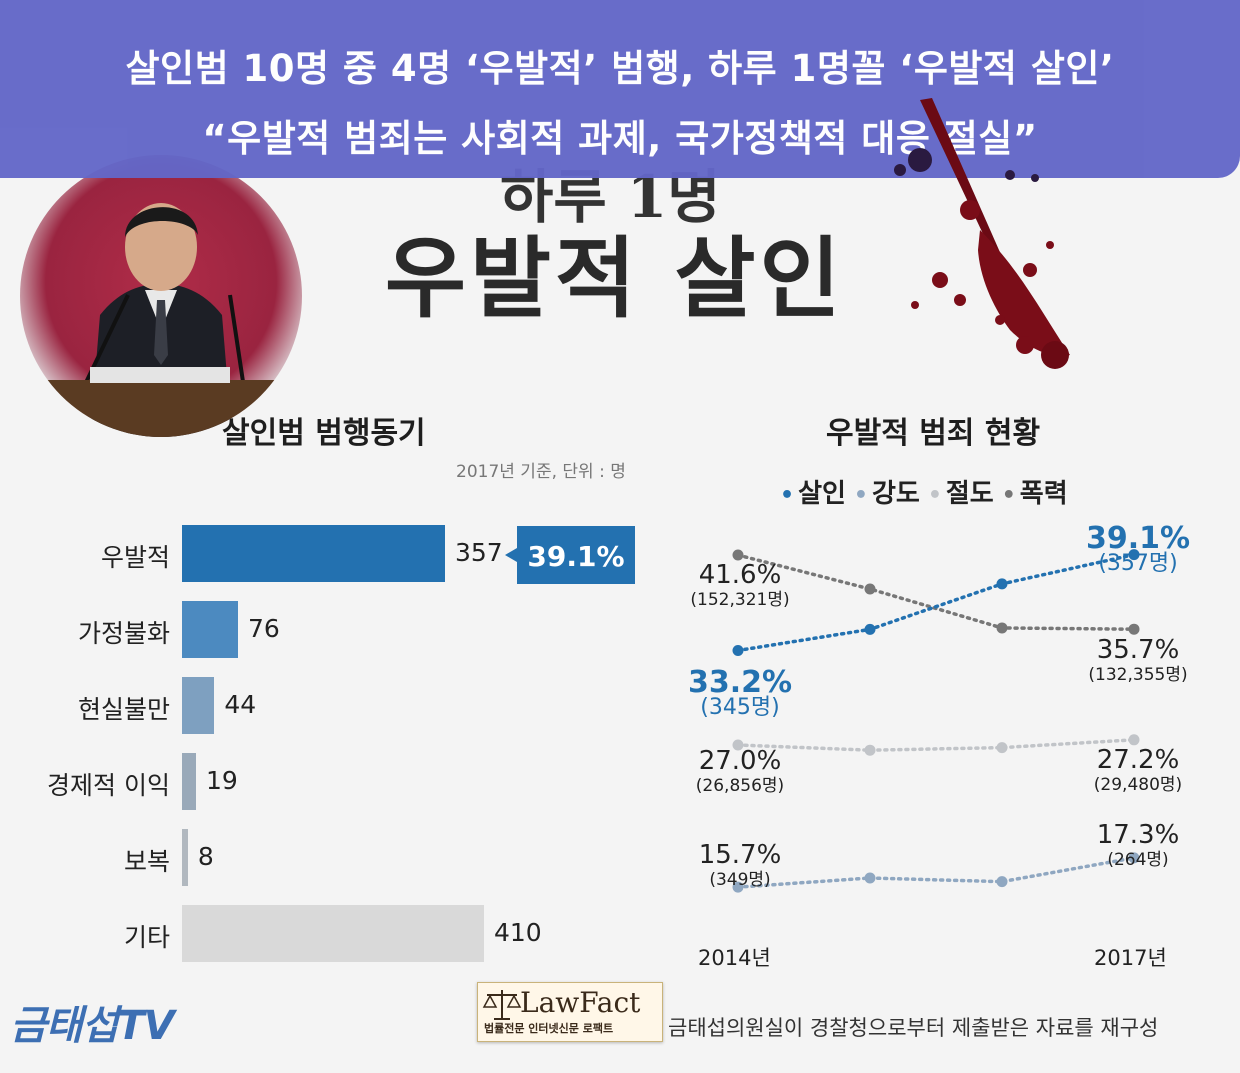  Describe the element at coordinates (740, 786) in the screenshot. I see `start-count-label: (26,856명)` at that location.